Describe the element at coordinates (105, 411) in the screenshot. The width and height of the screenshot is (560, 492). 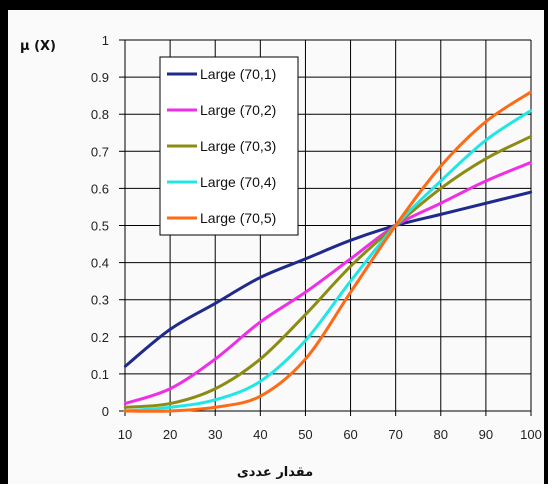
I see `y-tick-label: 0` at that location.